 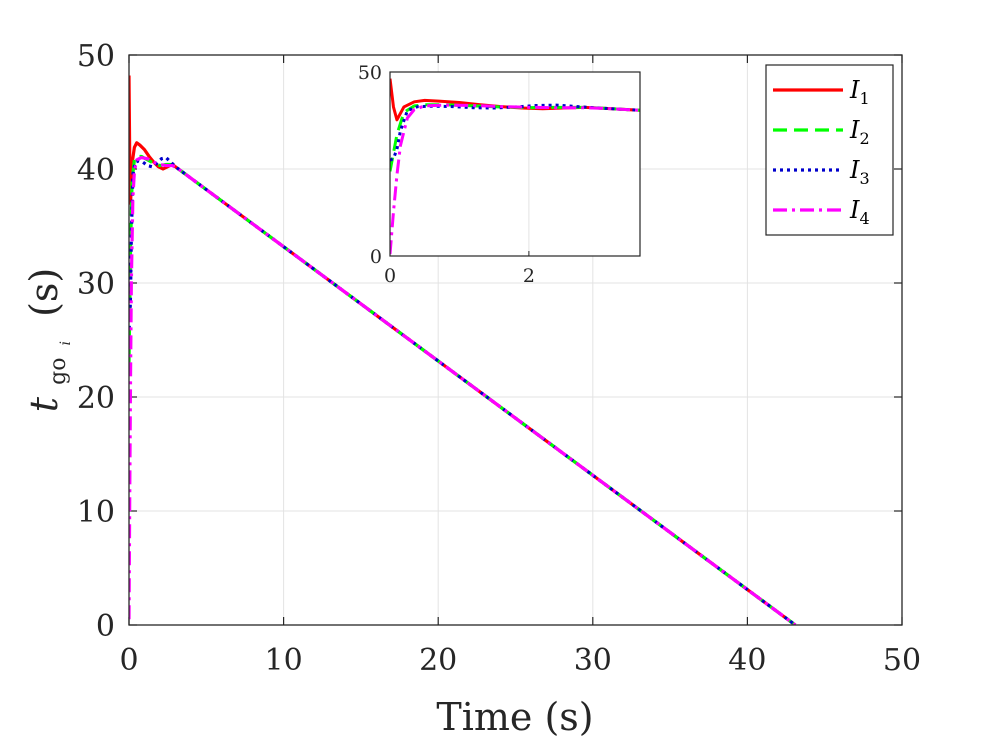 I want to click on legend-label-4: I4, so click(x=859, y=212).